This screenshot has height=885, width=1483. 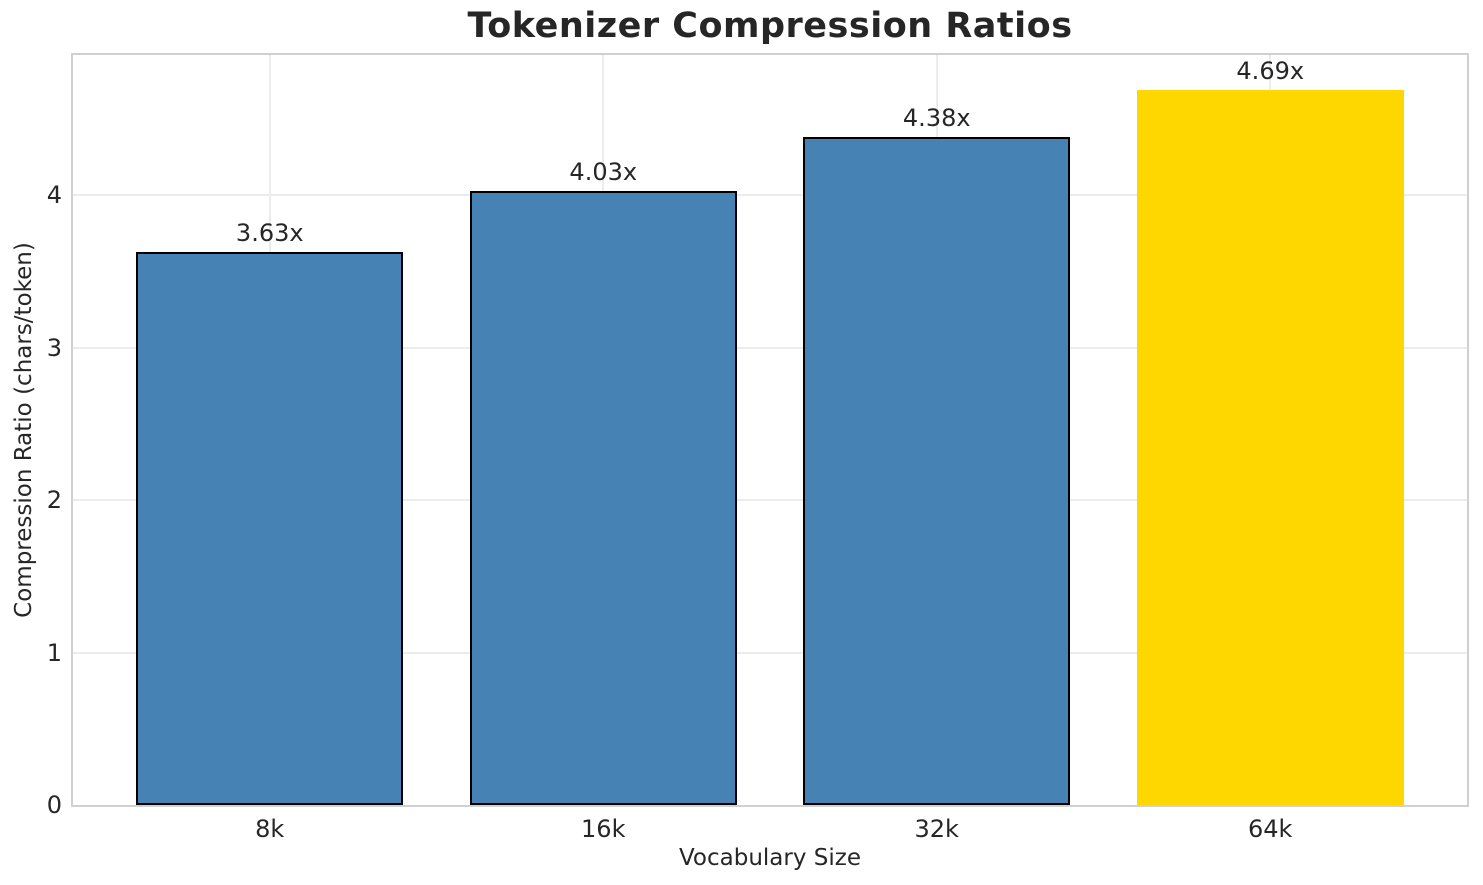 What do you see at coordinates (24, 430) in the screenshot?
I see `y-axis-label: Compression Ratio (chars/token)` at bounding box center [24, 430].